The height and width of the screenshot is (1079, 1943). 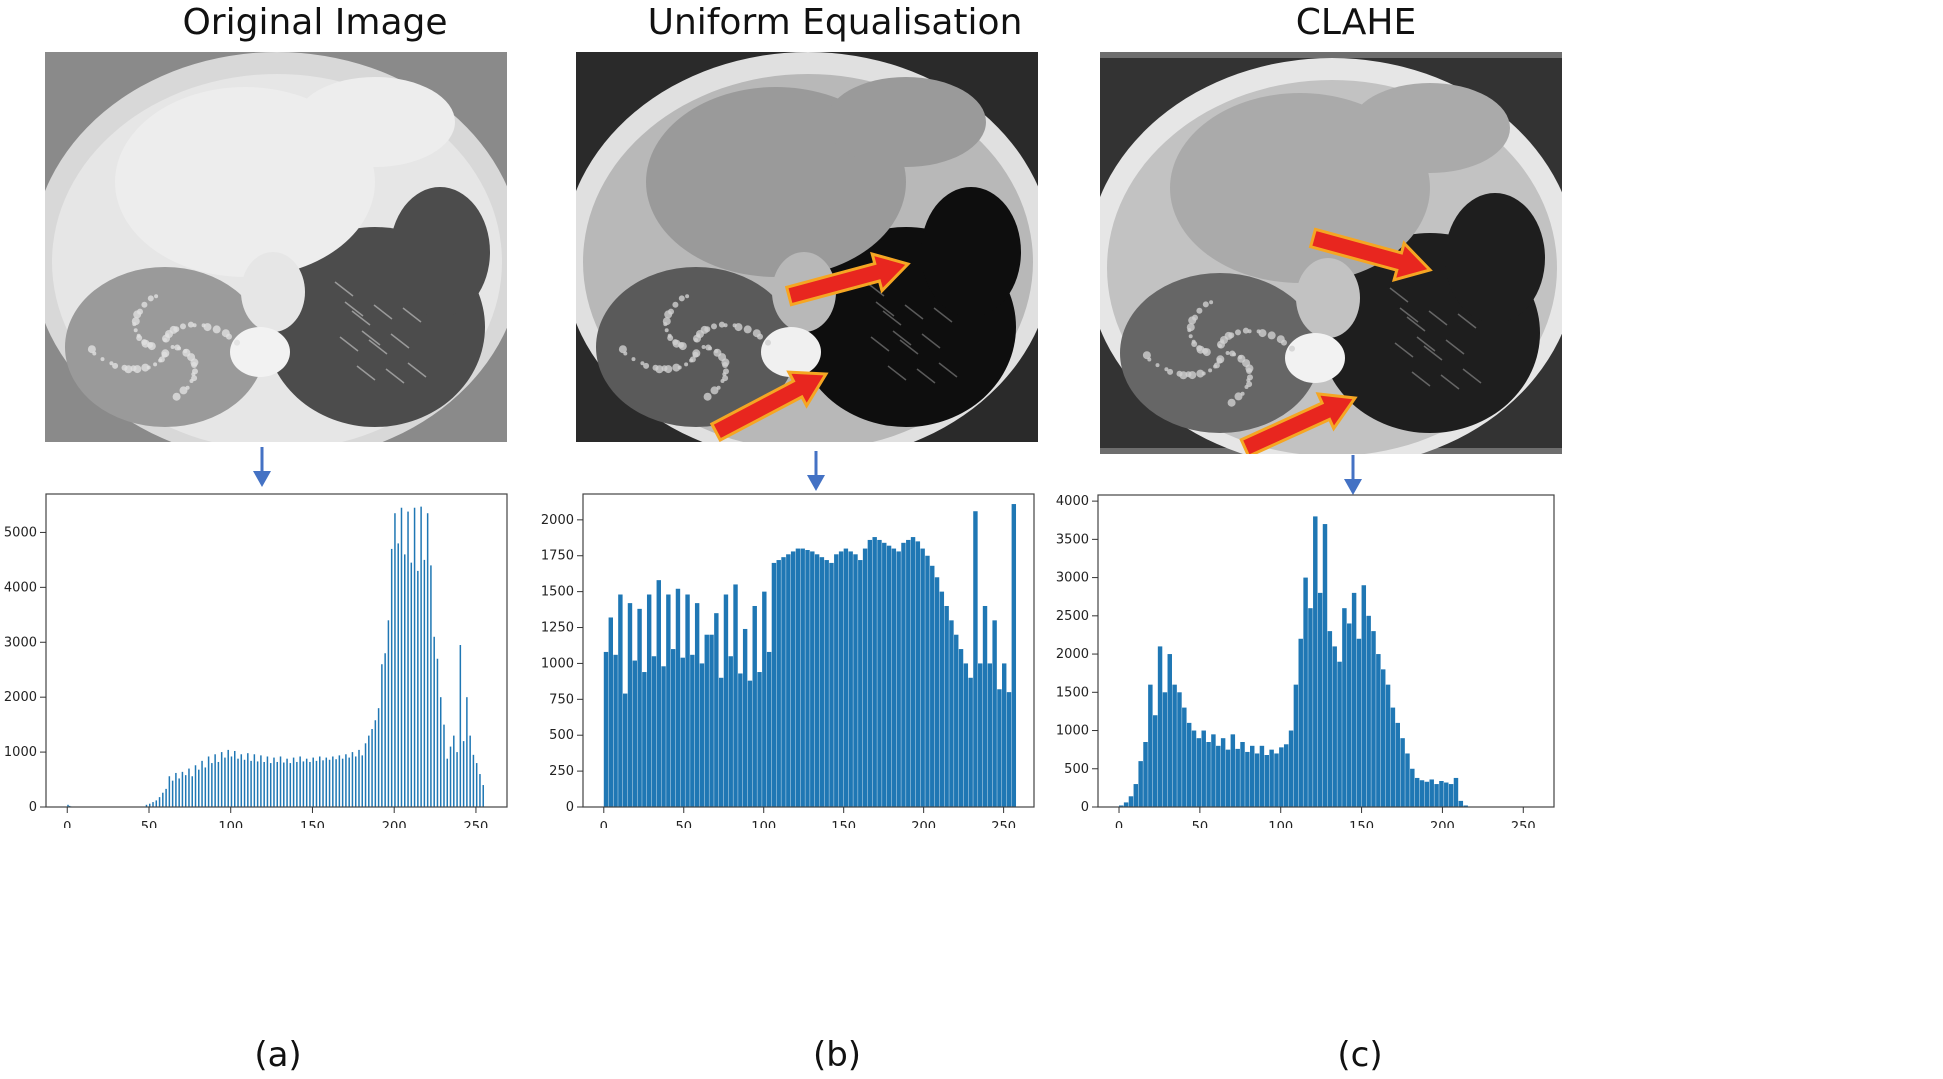 I want to click on panel-title: Uniform Equalisation, so click(x=835, y=22).